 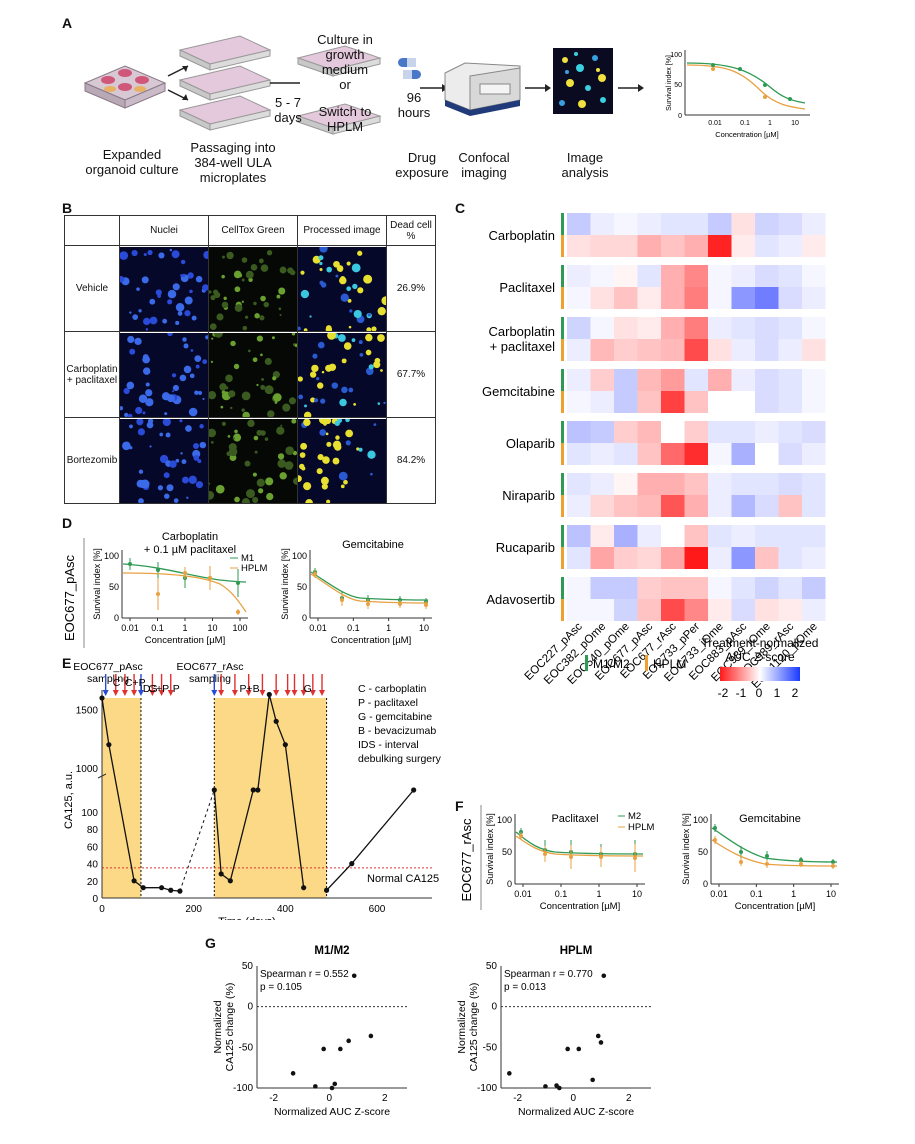 I want to click on y-axis-label: Survival index [%], so click(x=97, y=584).